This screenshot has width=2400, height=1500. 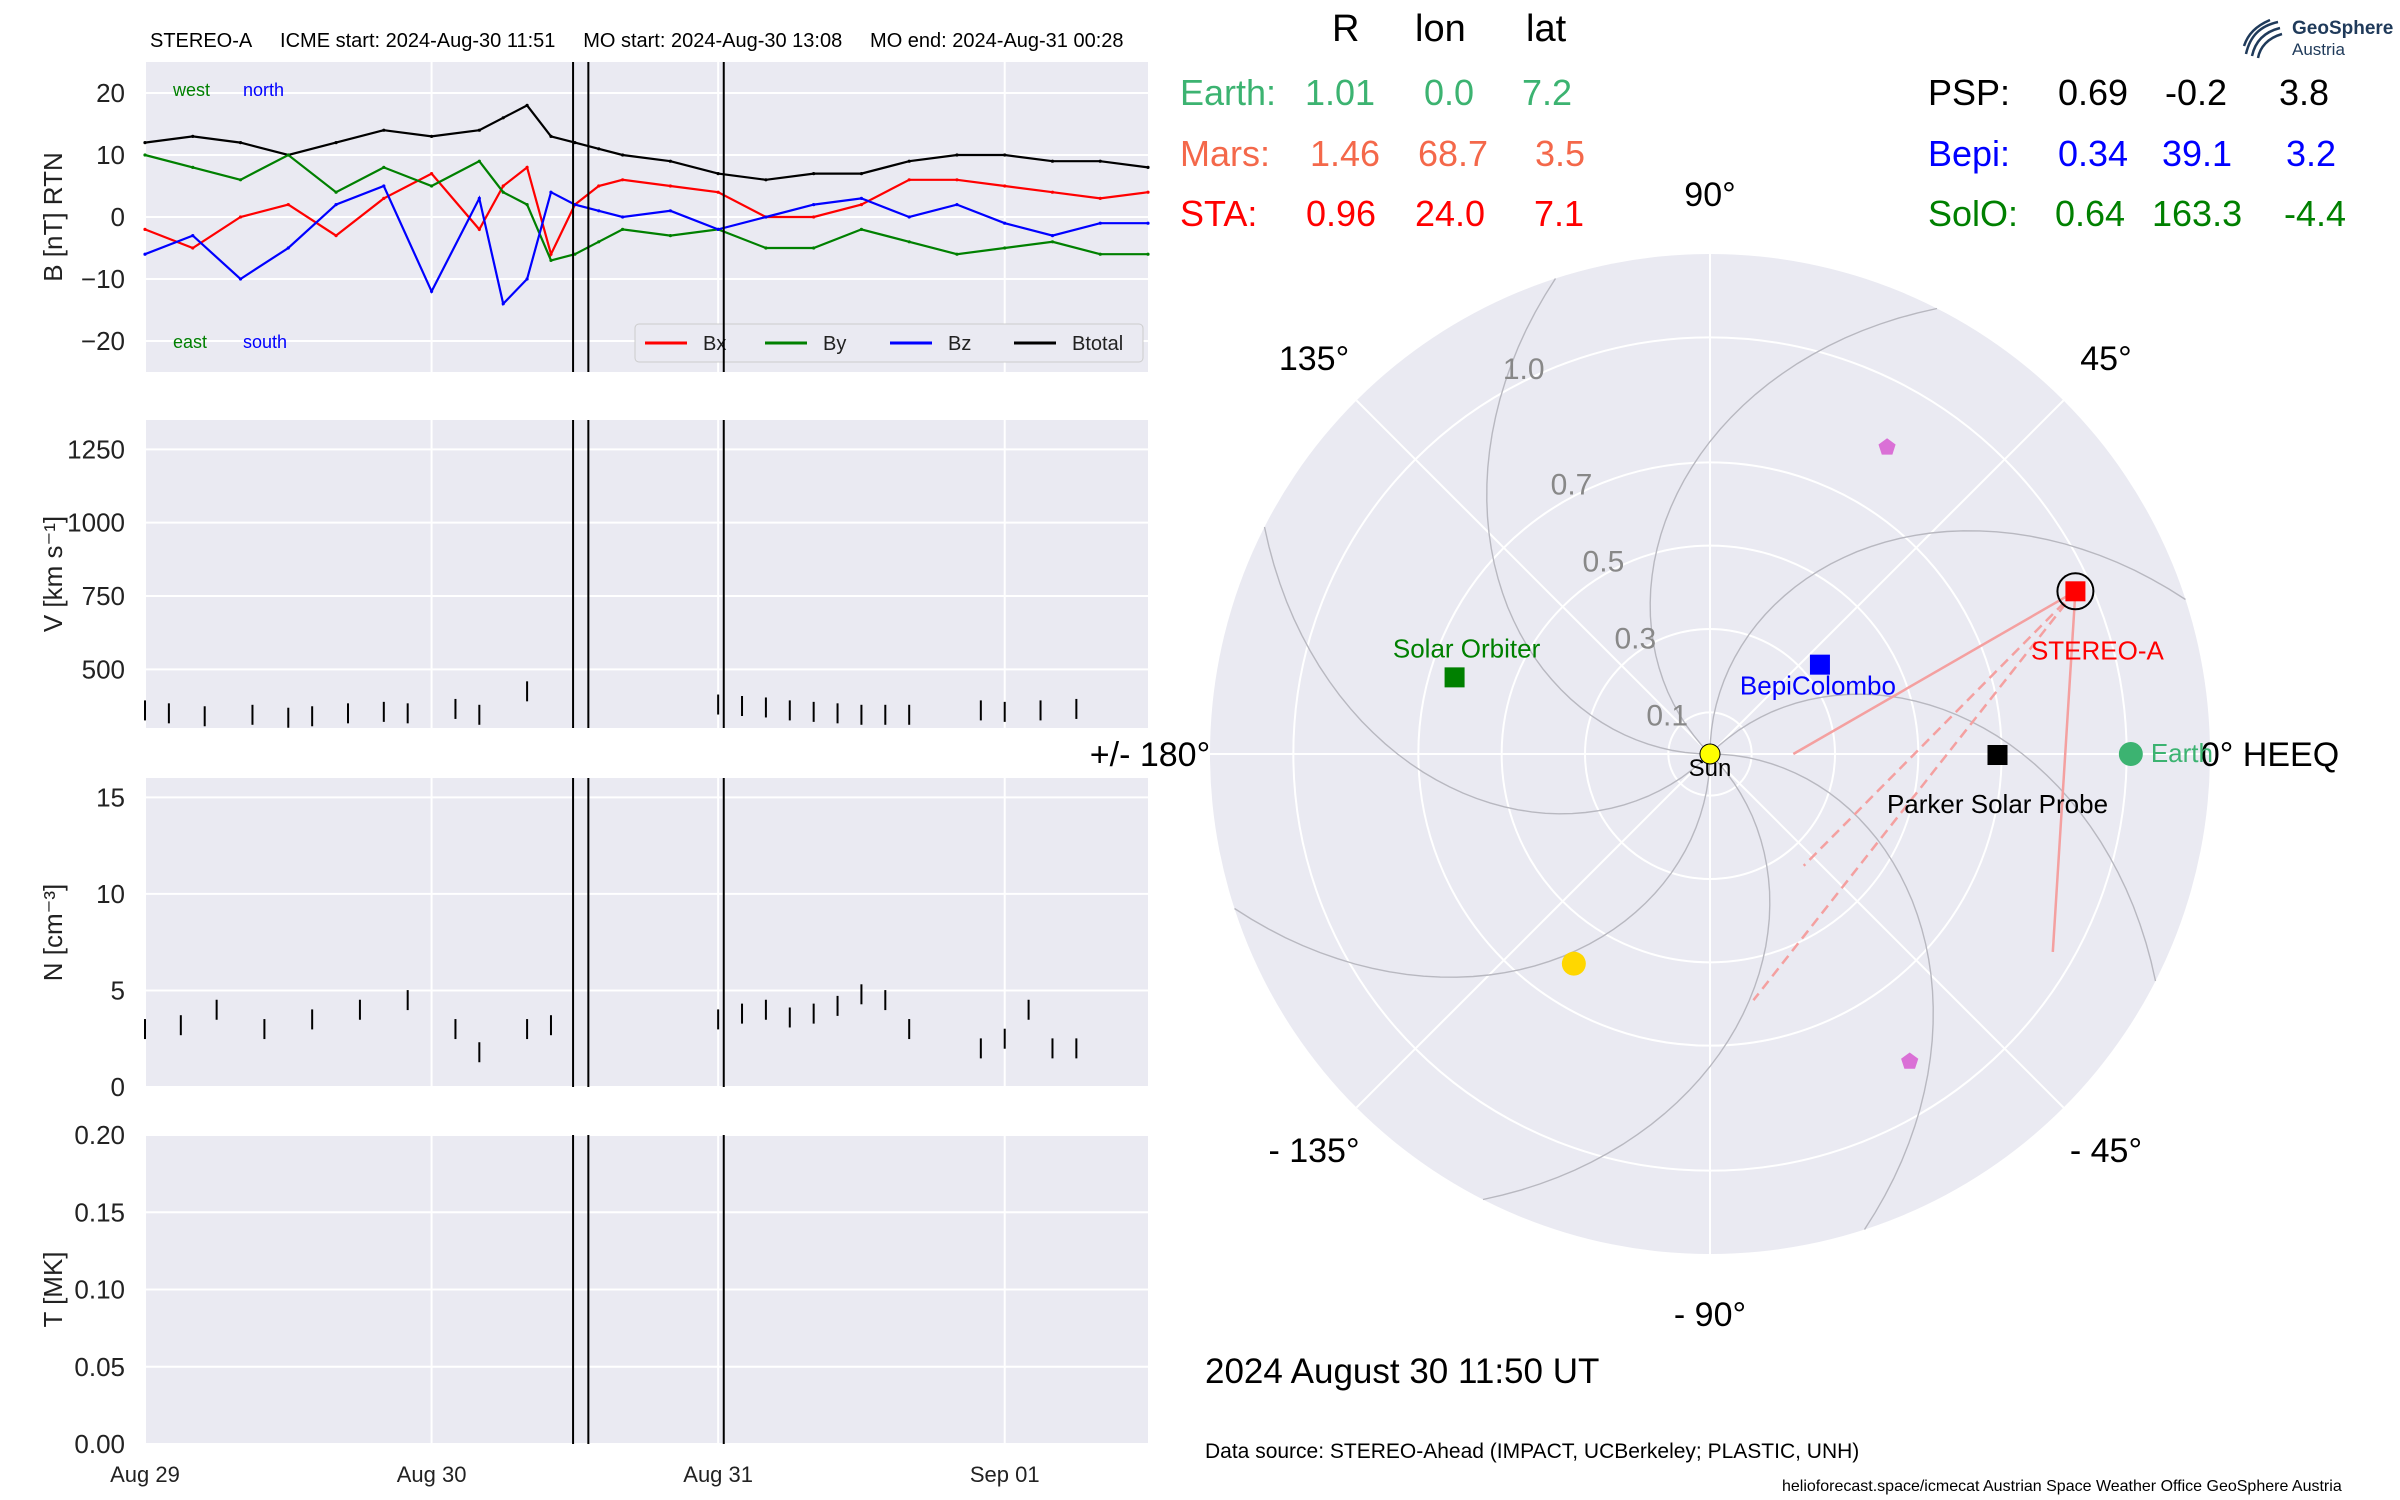 What do you see at coordinates (191, 90) in the screenshot?
I see `annotation-west: west` at bounding box center [191, 90].